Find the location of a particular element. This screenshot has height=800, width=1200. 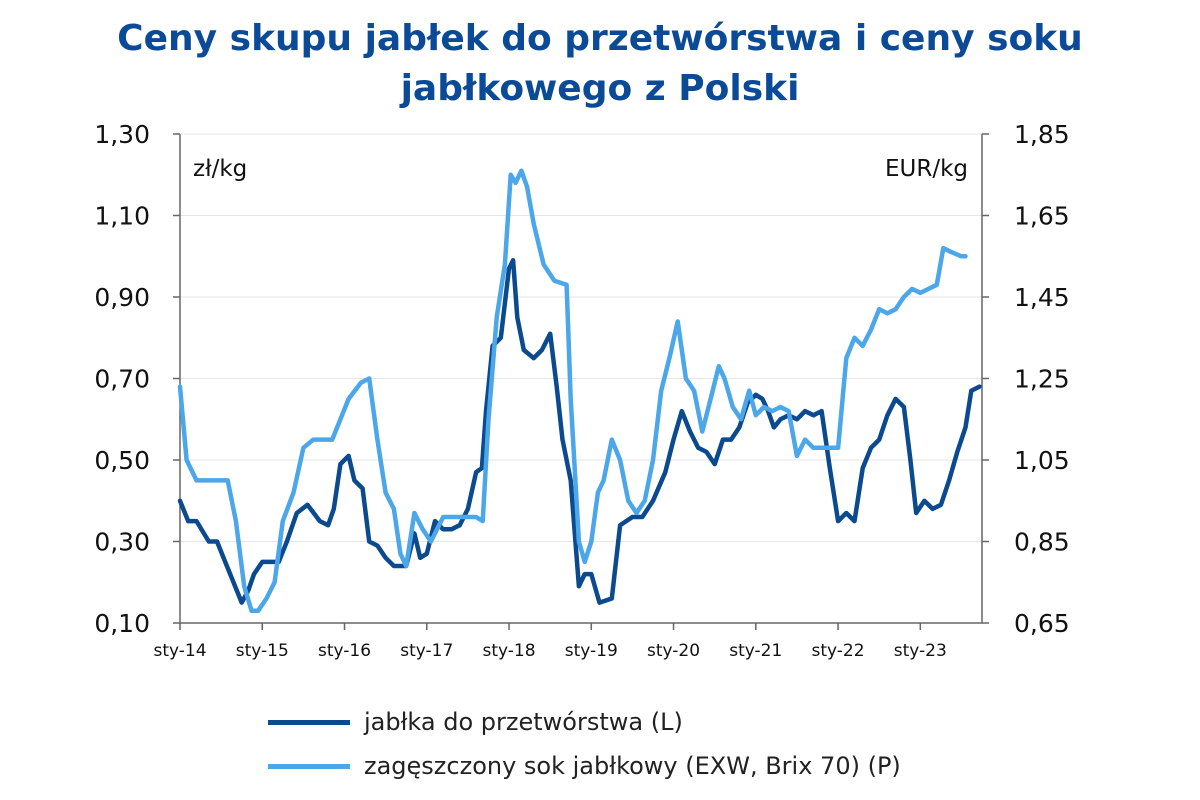

left-tick-label: 1,10 is located at coordinates (122, 216).